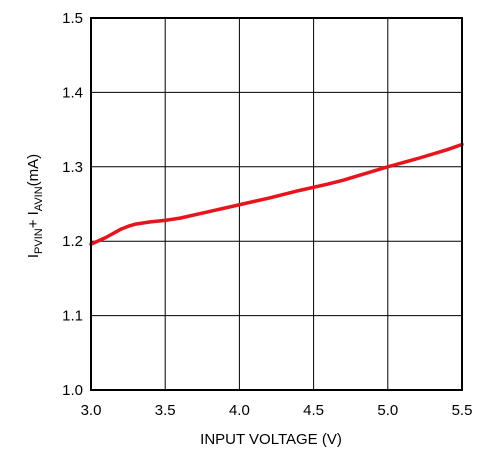 This screenshot has width=482, height=456. Describe the element at coordinates (239, 410) in the screenshot. I see `x-tick-label: 4.0` at that location.